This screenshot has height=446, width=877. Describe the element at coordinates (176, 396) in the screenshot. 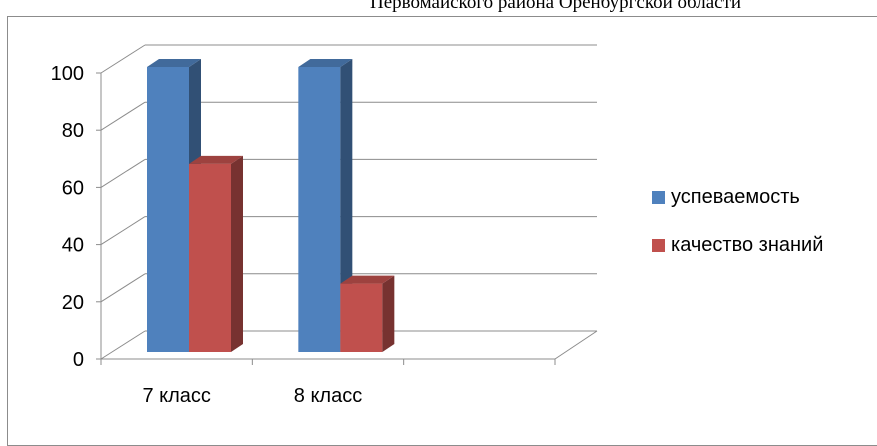

I see `x-tick-label: 7 класс` at that location.